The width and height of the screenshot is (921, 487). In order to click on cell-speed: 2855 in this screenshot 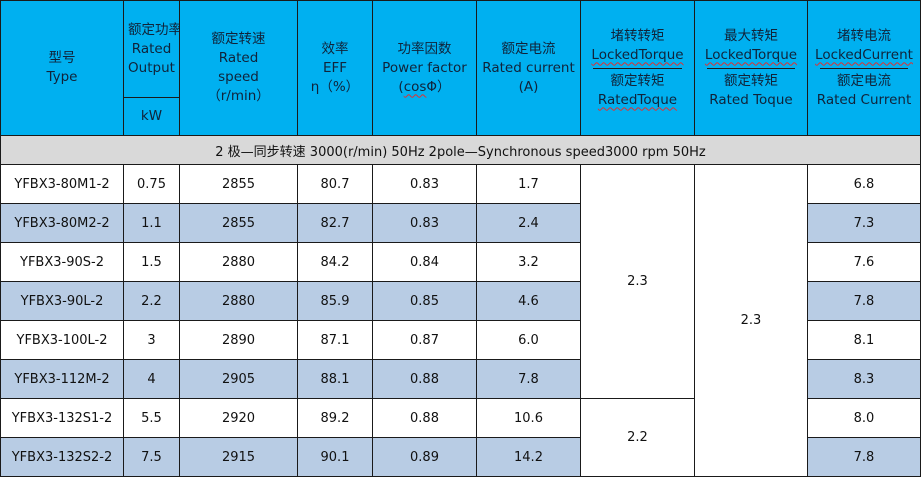, I will do `click(238, 184)`.